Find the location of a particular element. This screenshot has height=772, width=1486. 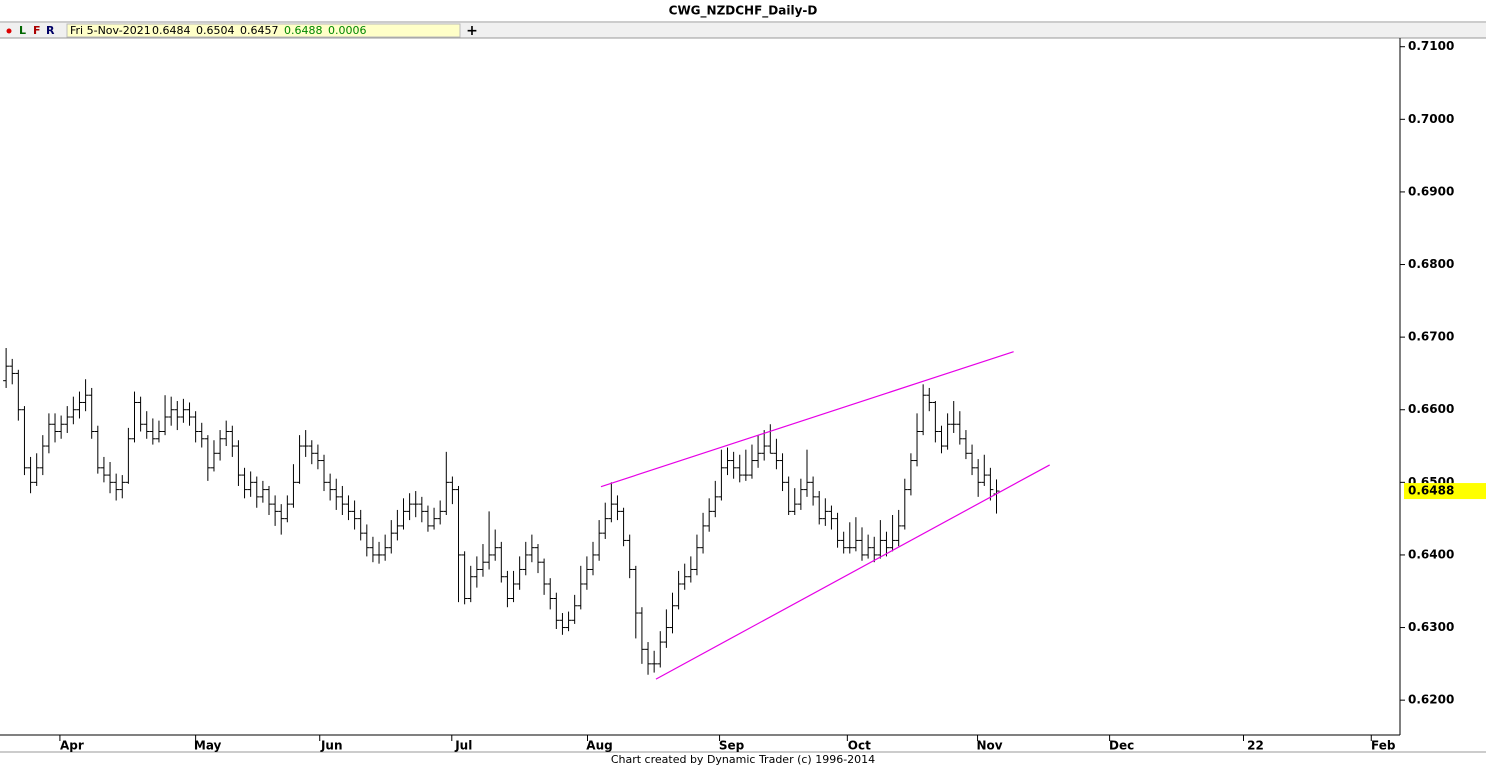

x-tick-label: Jul is located at coordinates (463, 746).